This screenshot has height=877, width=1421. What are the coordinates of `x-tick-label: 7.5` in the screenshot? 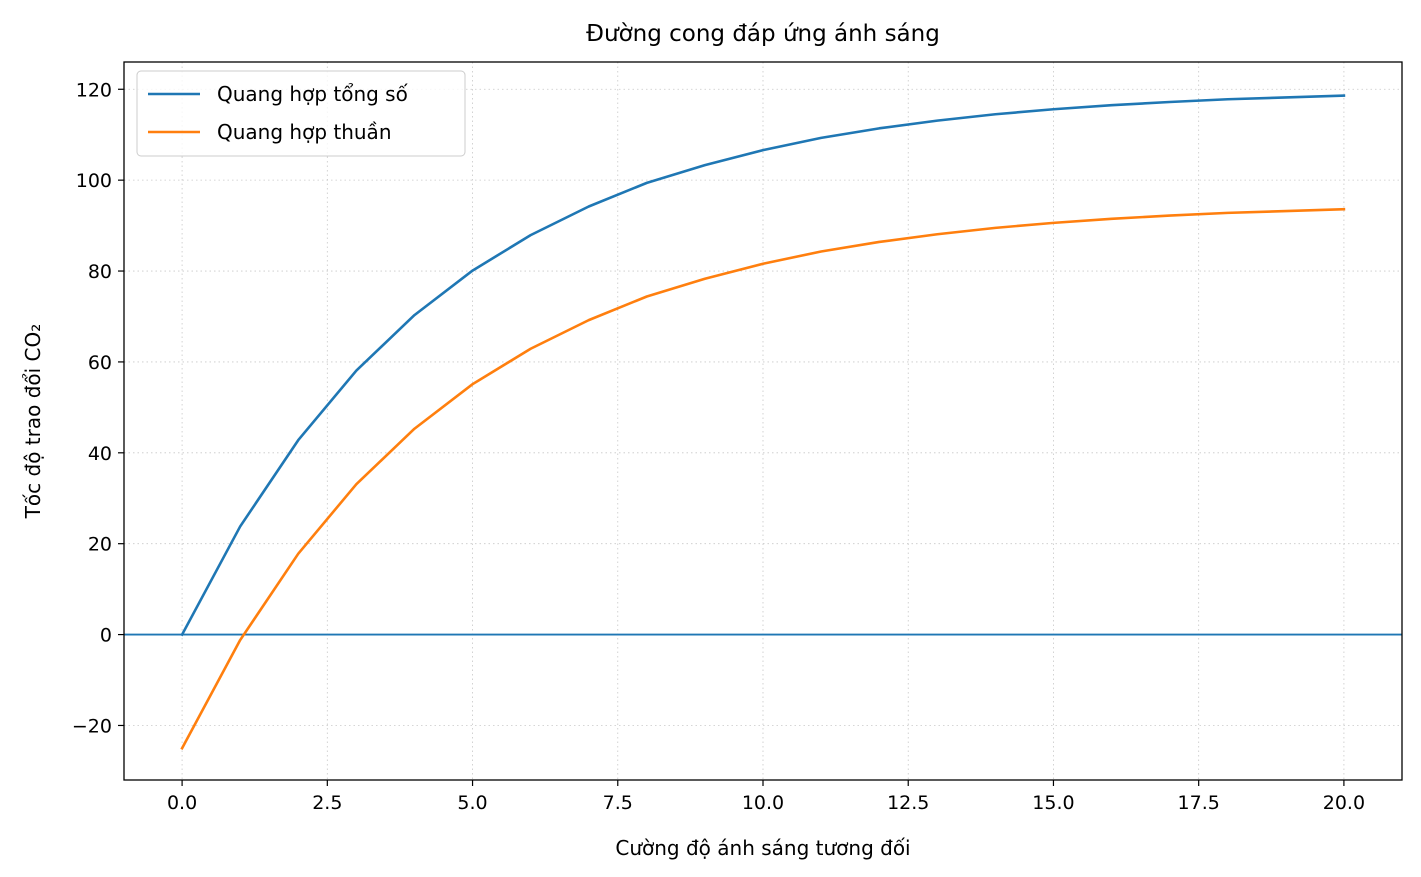 It's located at (618, 803).